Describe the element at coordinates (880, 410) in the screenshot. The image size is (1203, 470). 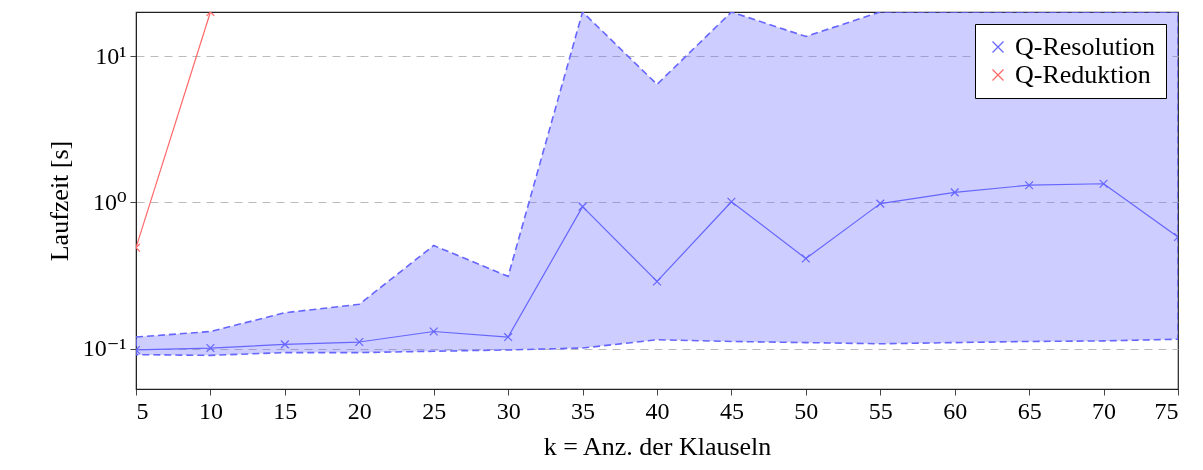
I see `x-tick-label: 55` at that location.